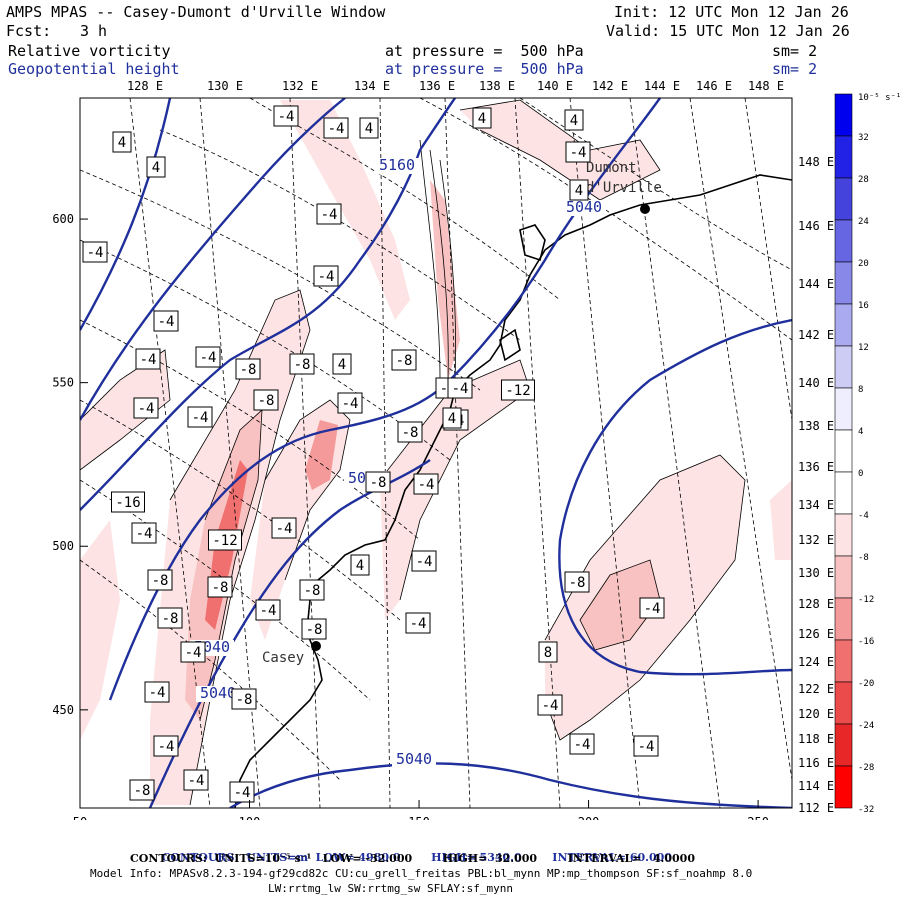 The width and height of the screenshot is (900, 900). What do you see at coordinates (863, 222) in the screenshot?
I see `colorbar-label: 24` at bounding box center [863, 222].